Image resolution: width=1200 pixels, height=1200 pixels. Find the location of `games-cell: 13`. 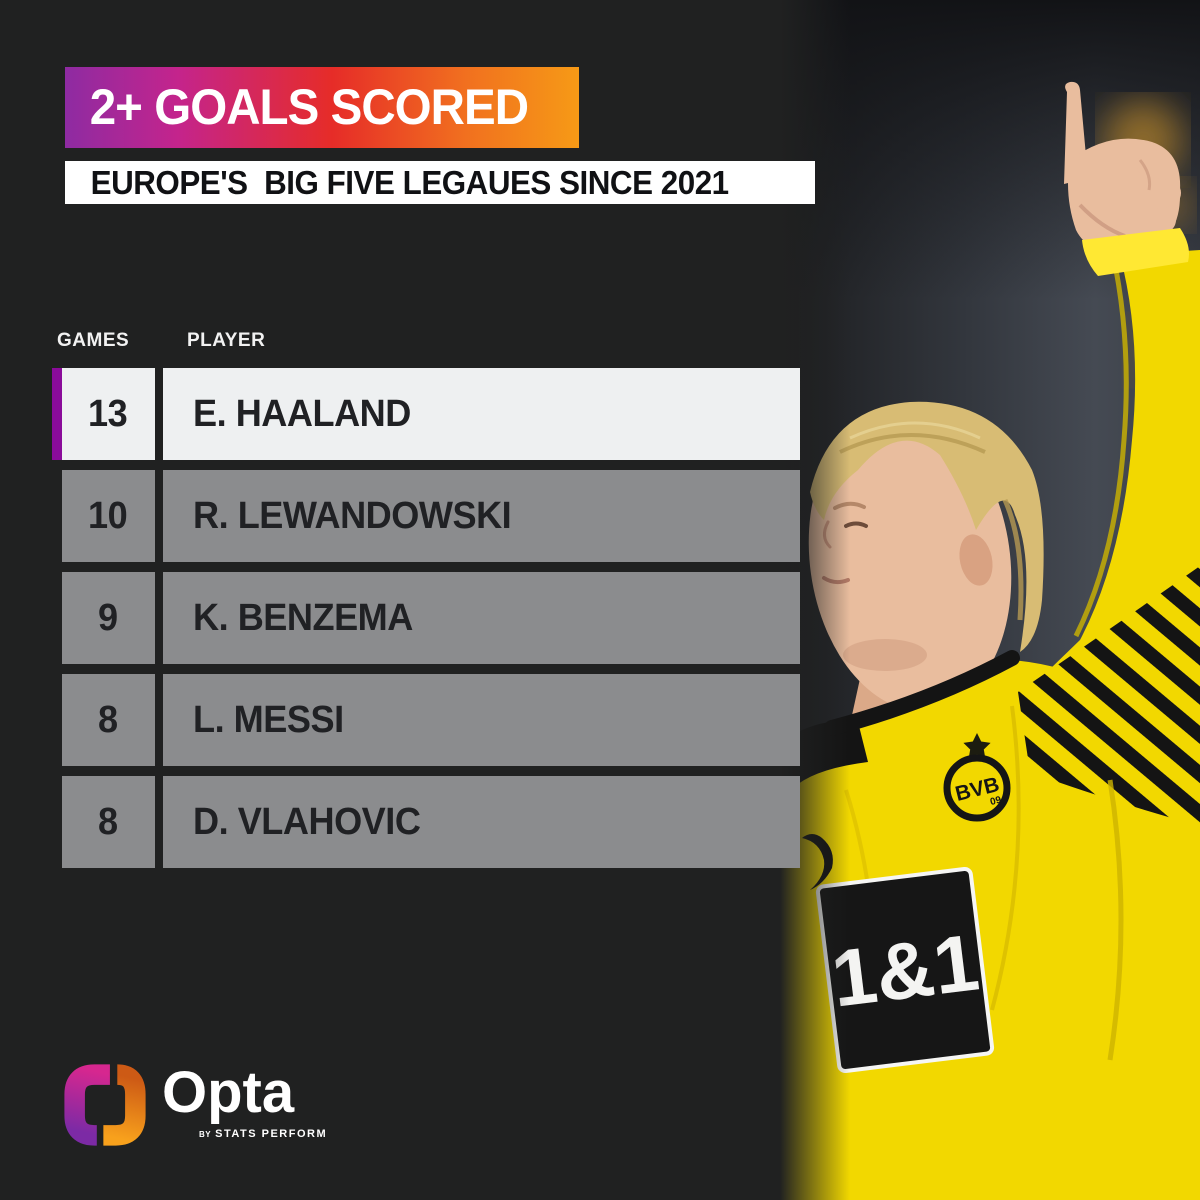

games-cell: 13 is located at coordinates (108, 414).